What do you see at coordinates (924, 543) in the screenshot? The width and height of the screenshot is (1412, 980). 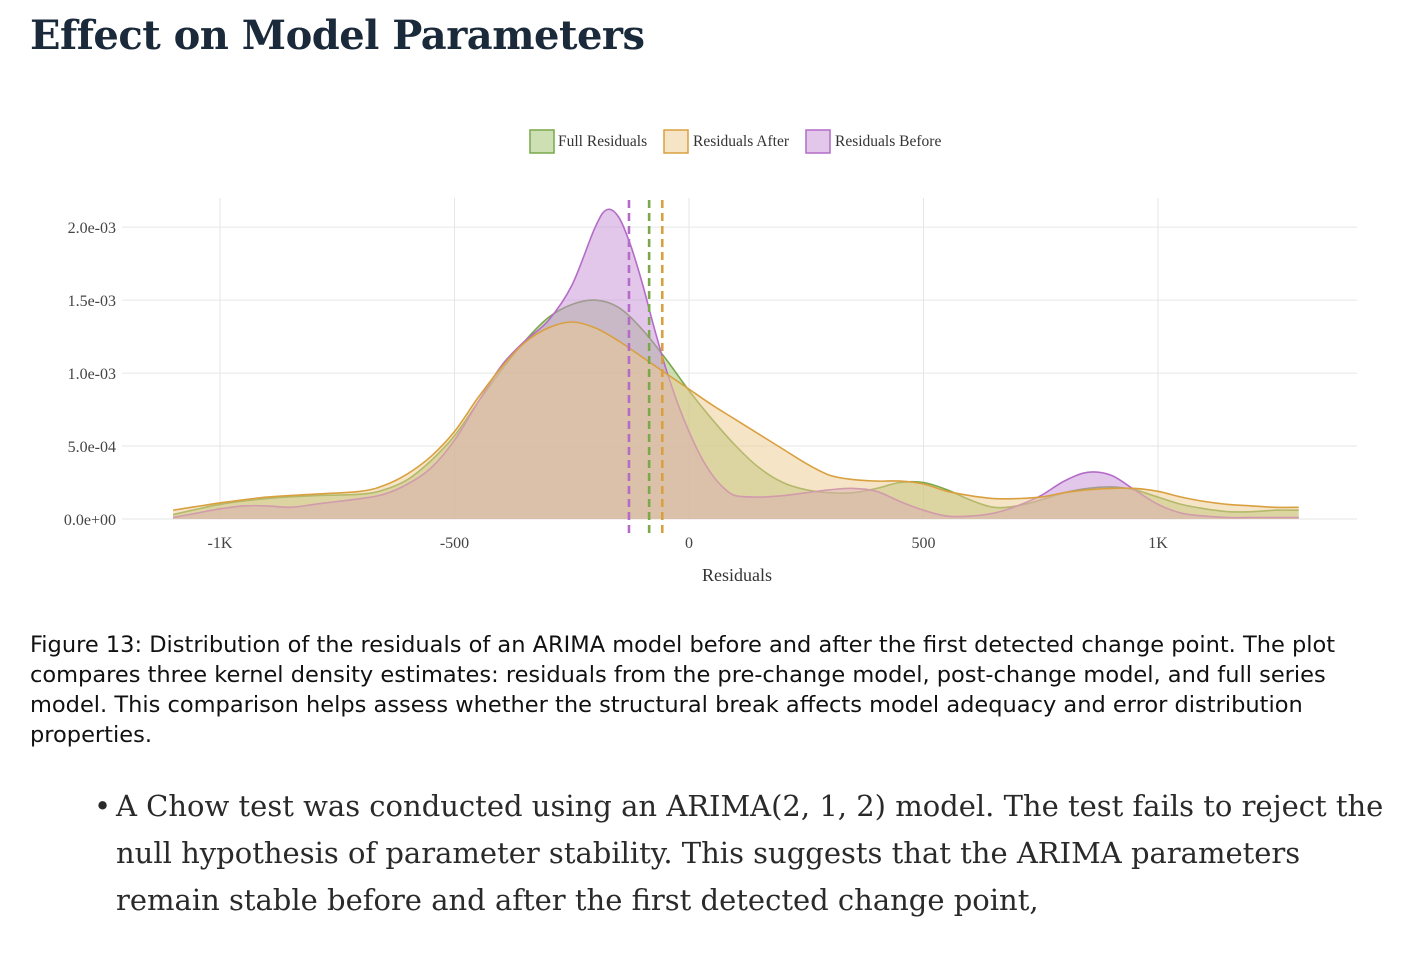 I see `x-tick-label: 500` at bounding box center [924, 543].